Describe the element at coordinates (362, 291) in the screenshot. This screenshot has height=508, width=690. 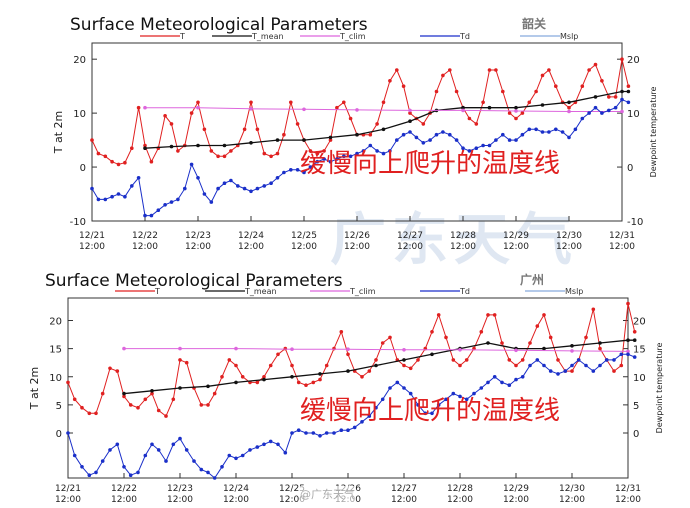
I see `legend-label-t_clim: T_clim` at that location.